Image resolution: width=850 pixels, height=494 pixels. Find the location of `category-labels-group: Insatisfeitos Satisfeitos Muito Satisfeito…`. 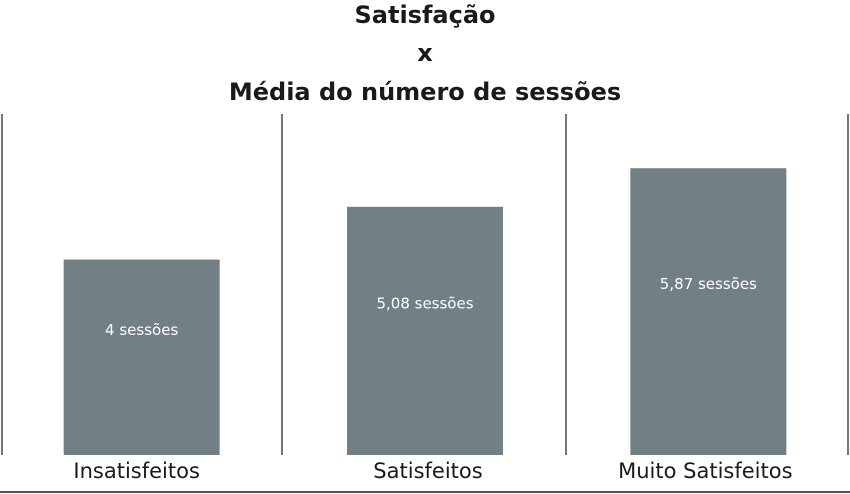

category-labels-group: Insatisfeitos Satisfeitos Muito Satisfeito… is located at coordinates (432, 471).